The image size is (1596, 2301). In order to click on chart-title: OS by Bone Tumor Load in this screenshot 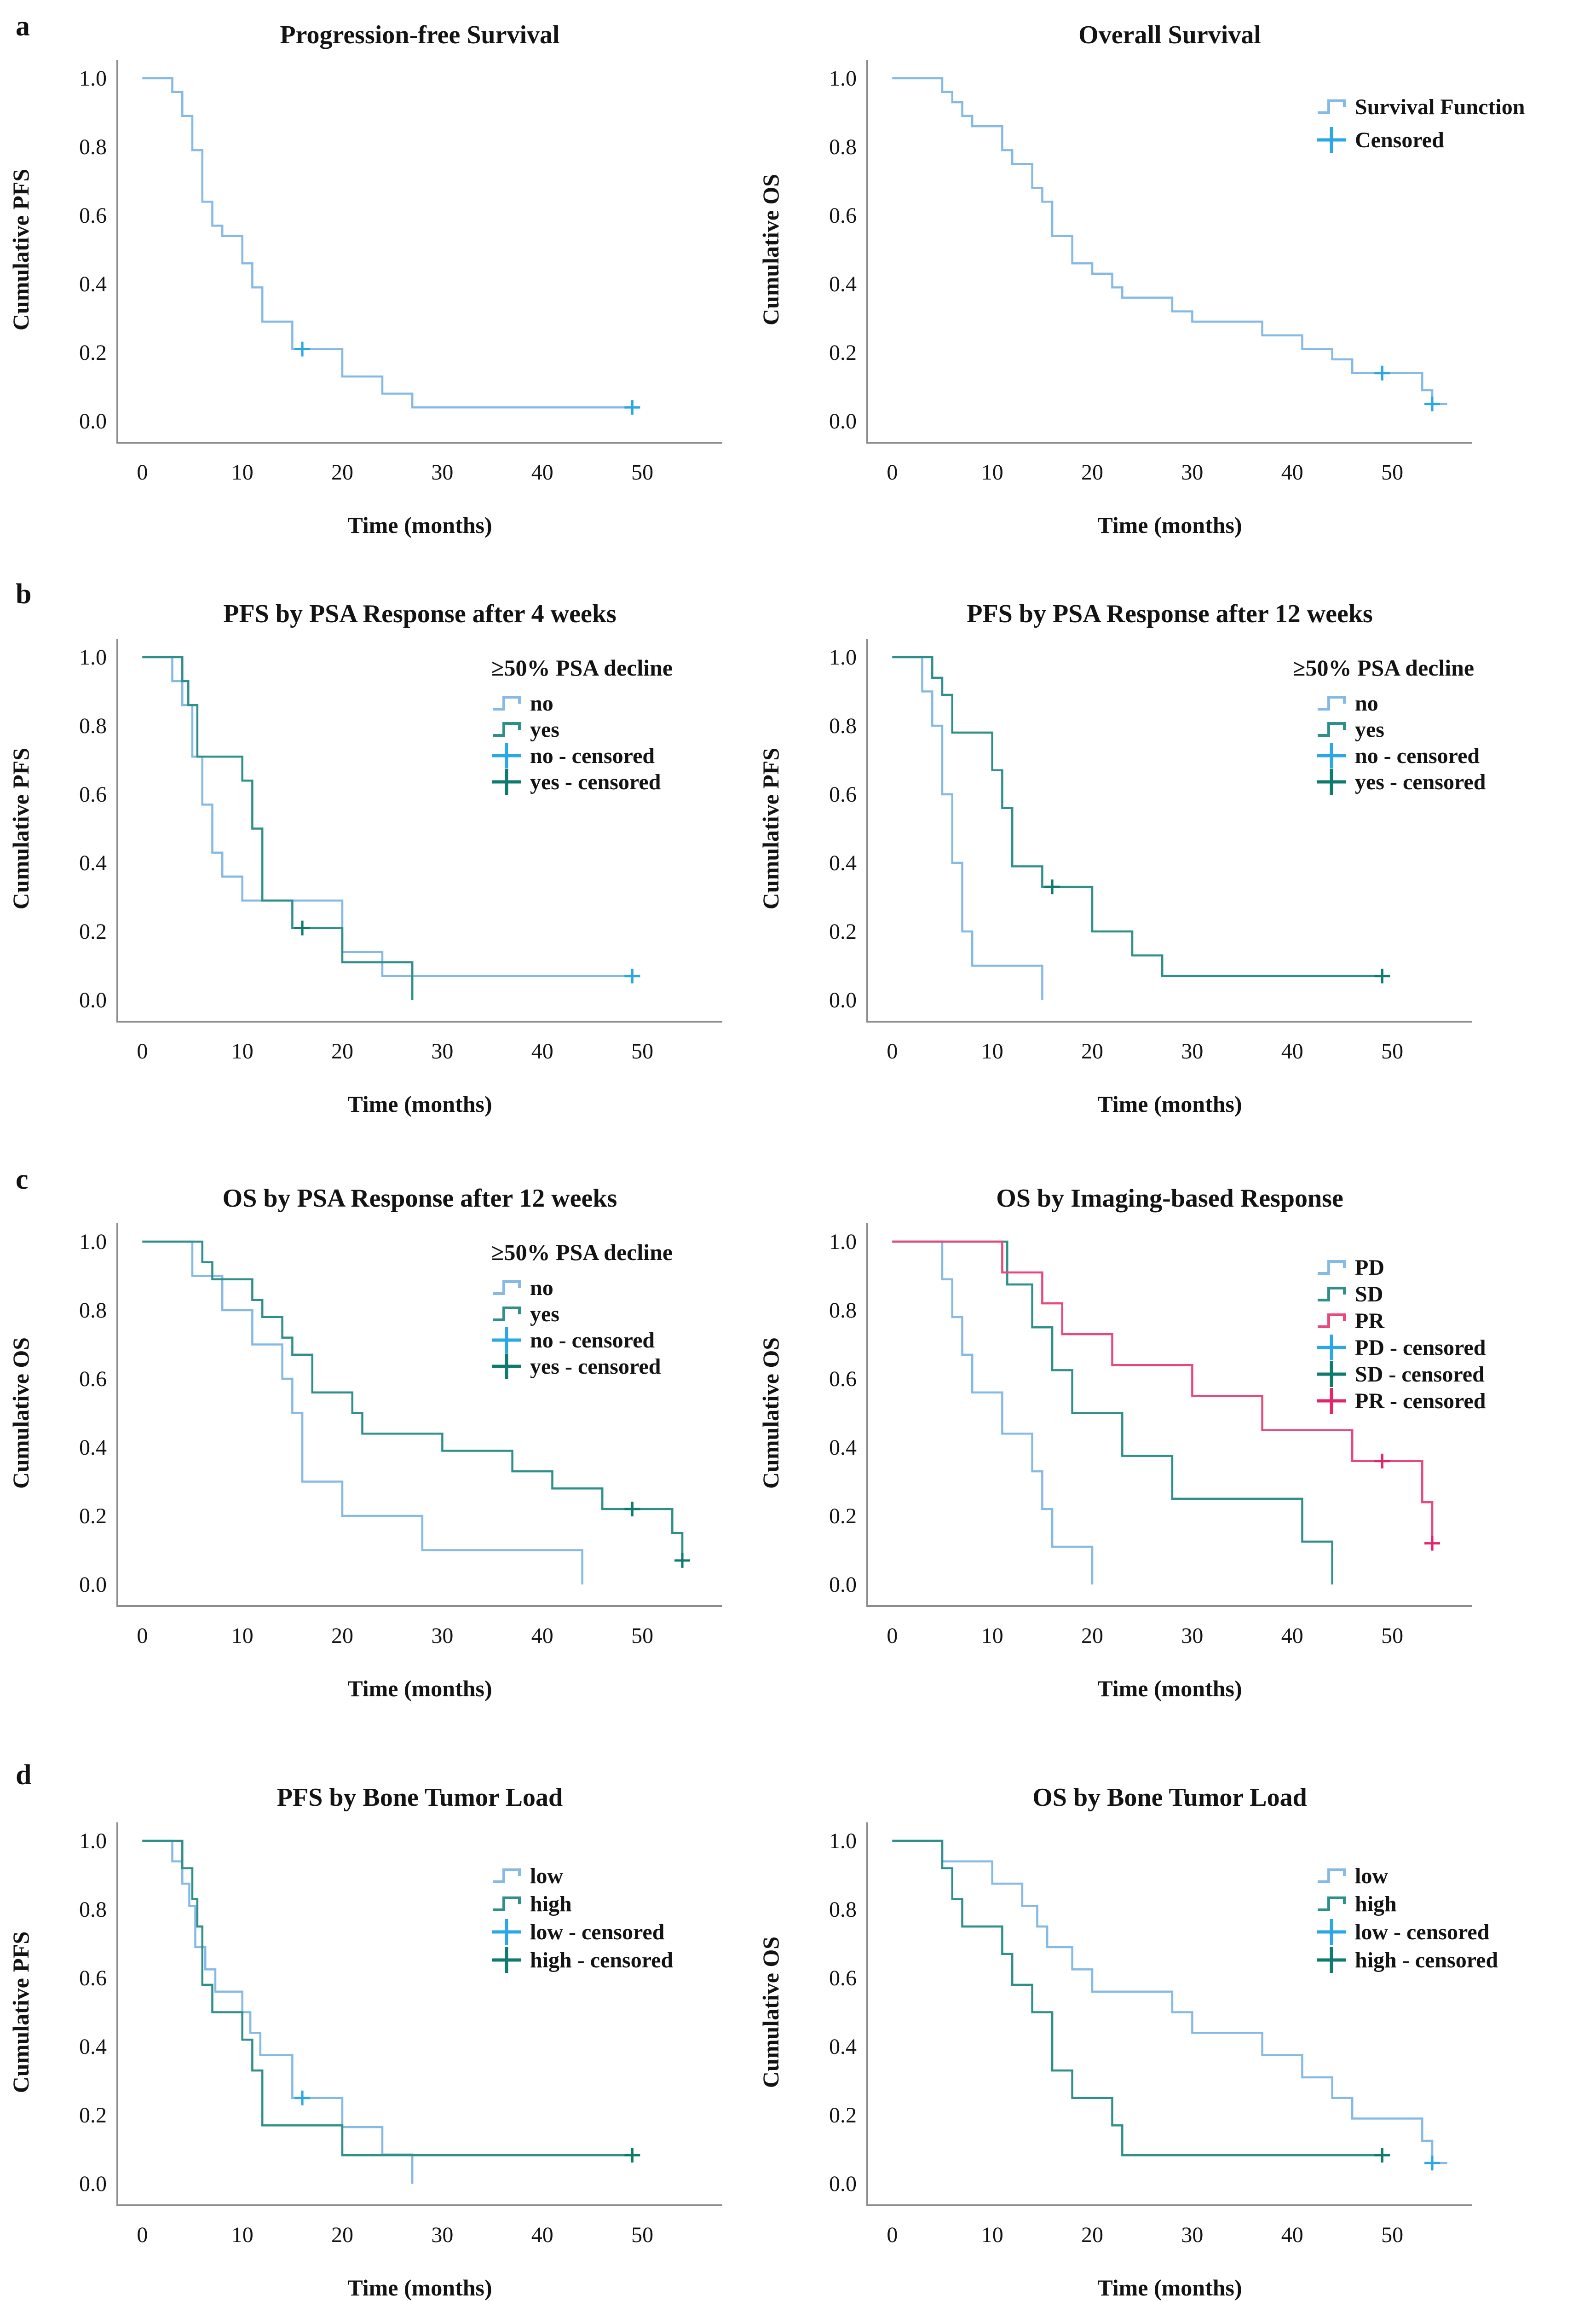, I will do `click(1169, 1797)`.